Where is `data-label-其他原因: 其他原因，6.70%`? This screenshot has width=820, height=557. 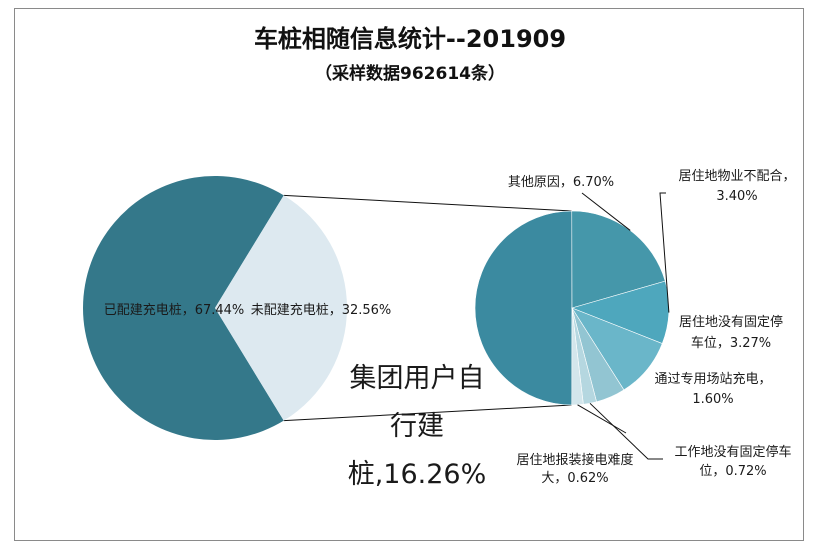 data-label-其他原因: 其他原因，6.70% is located at coordinates (561, 182).